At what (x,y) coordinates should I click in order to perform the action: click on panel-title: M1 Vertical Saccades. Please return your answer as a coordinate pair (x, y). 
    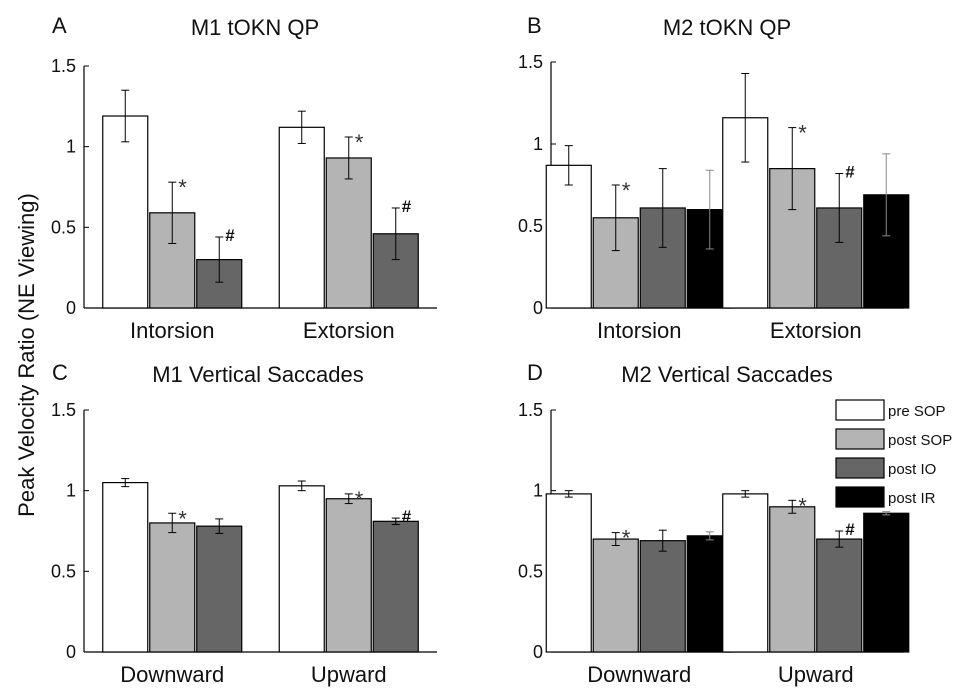
    Looking at the image, I should click on (258, 374).